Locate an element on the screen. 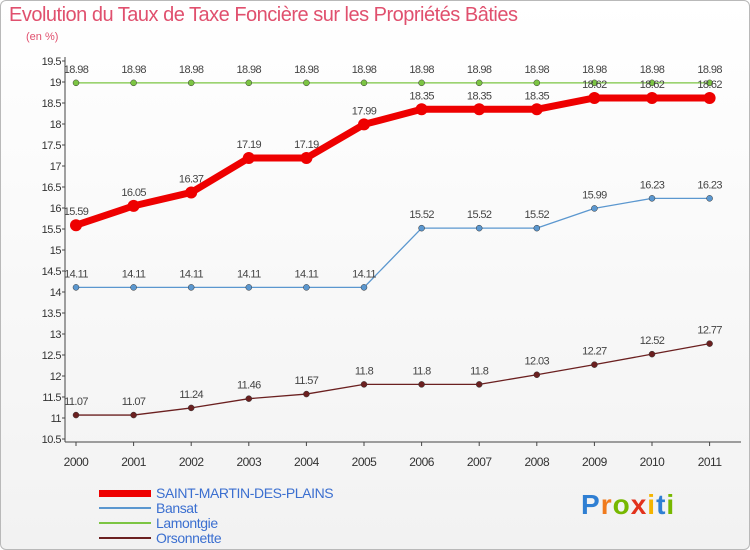 The height and width of the screenshot is (550, 750). data-label: 17.99 is located at coordinates (364, 111).